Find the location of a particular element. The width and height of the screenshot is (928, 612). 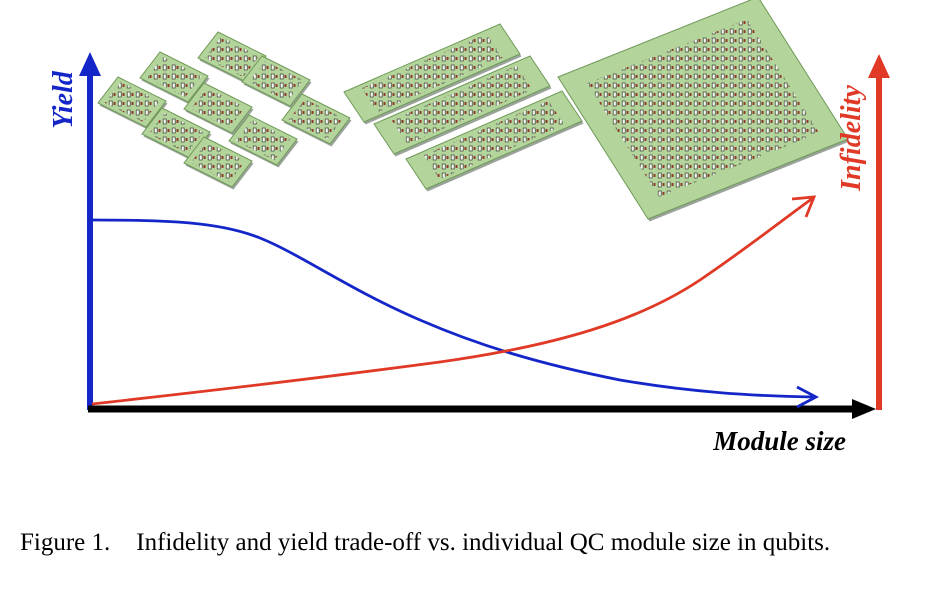

large-module-chip is located at coordinates (703, 111).